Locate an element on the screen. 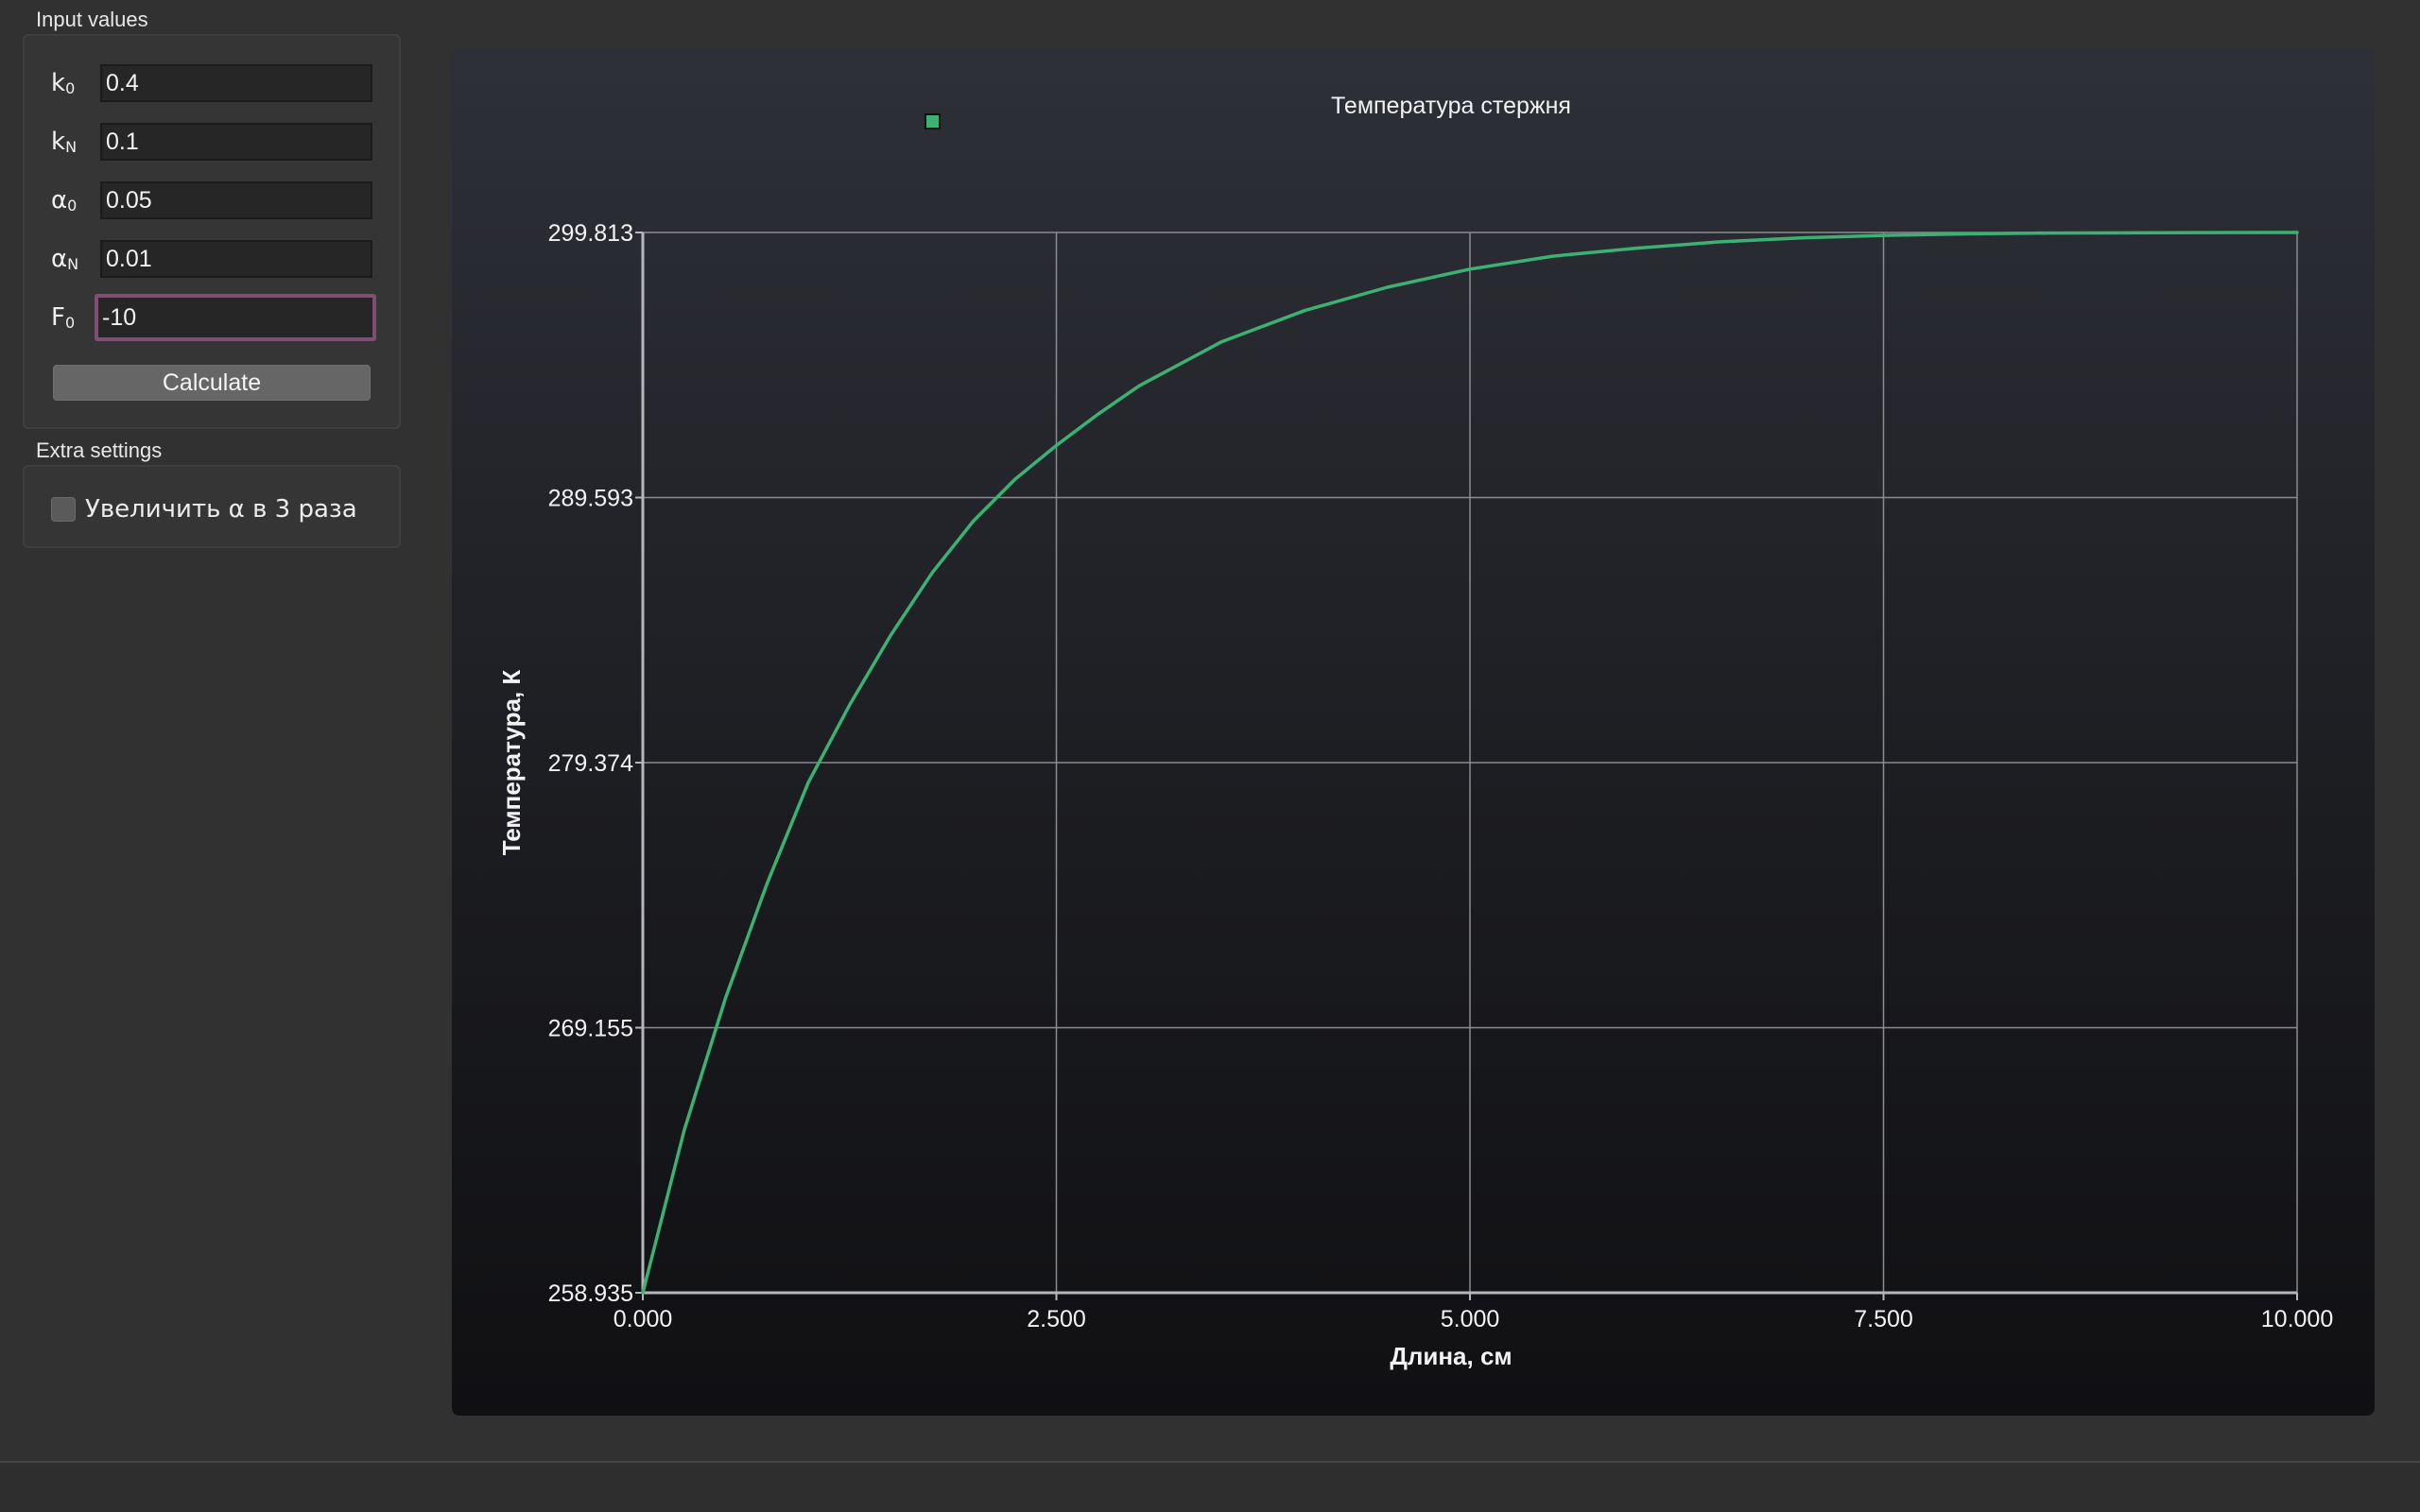 The image size is (2420, 1512). field-label-alphan: αN is located at coordinates (65, 259).